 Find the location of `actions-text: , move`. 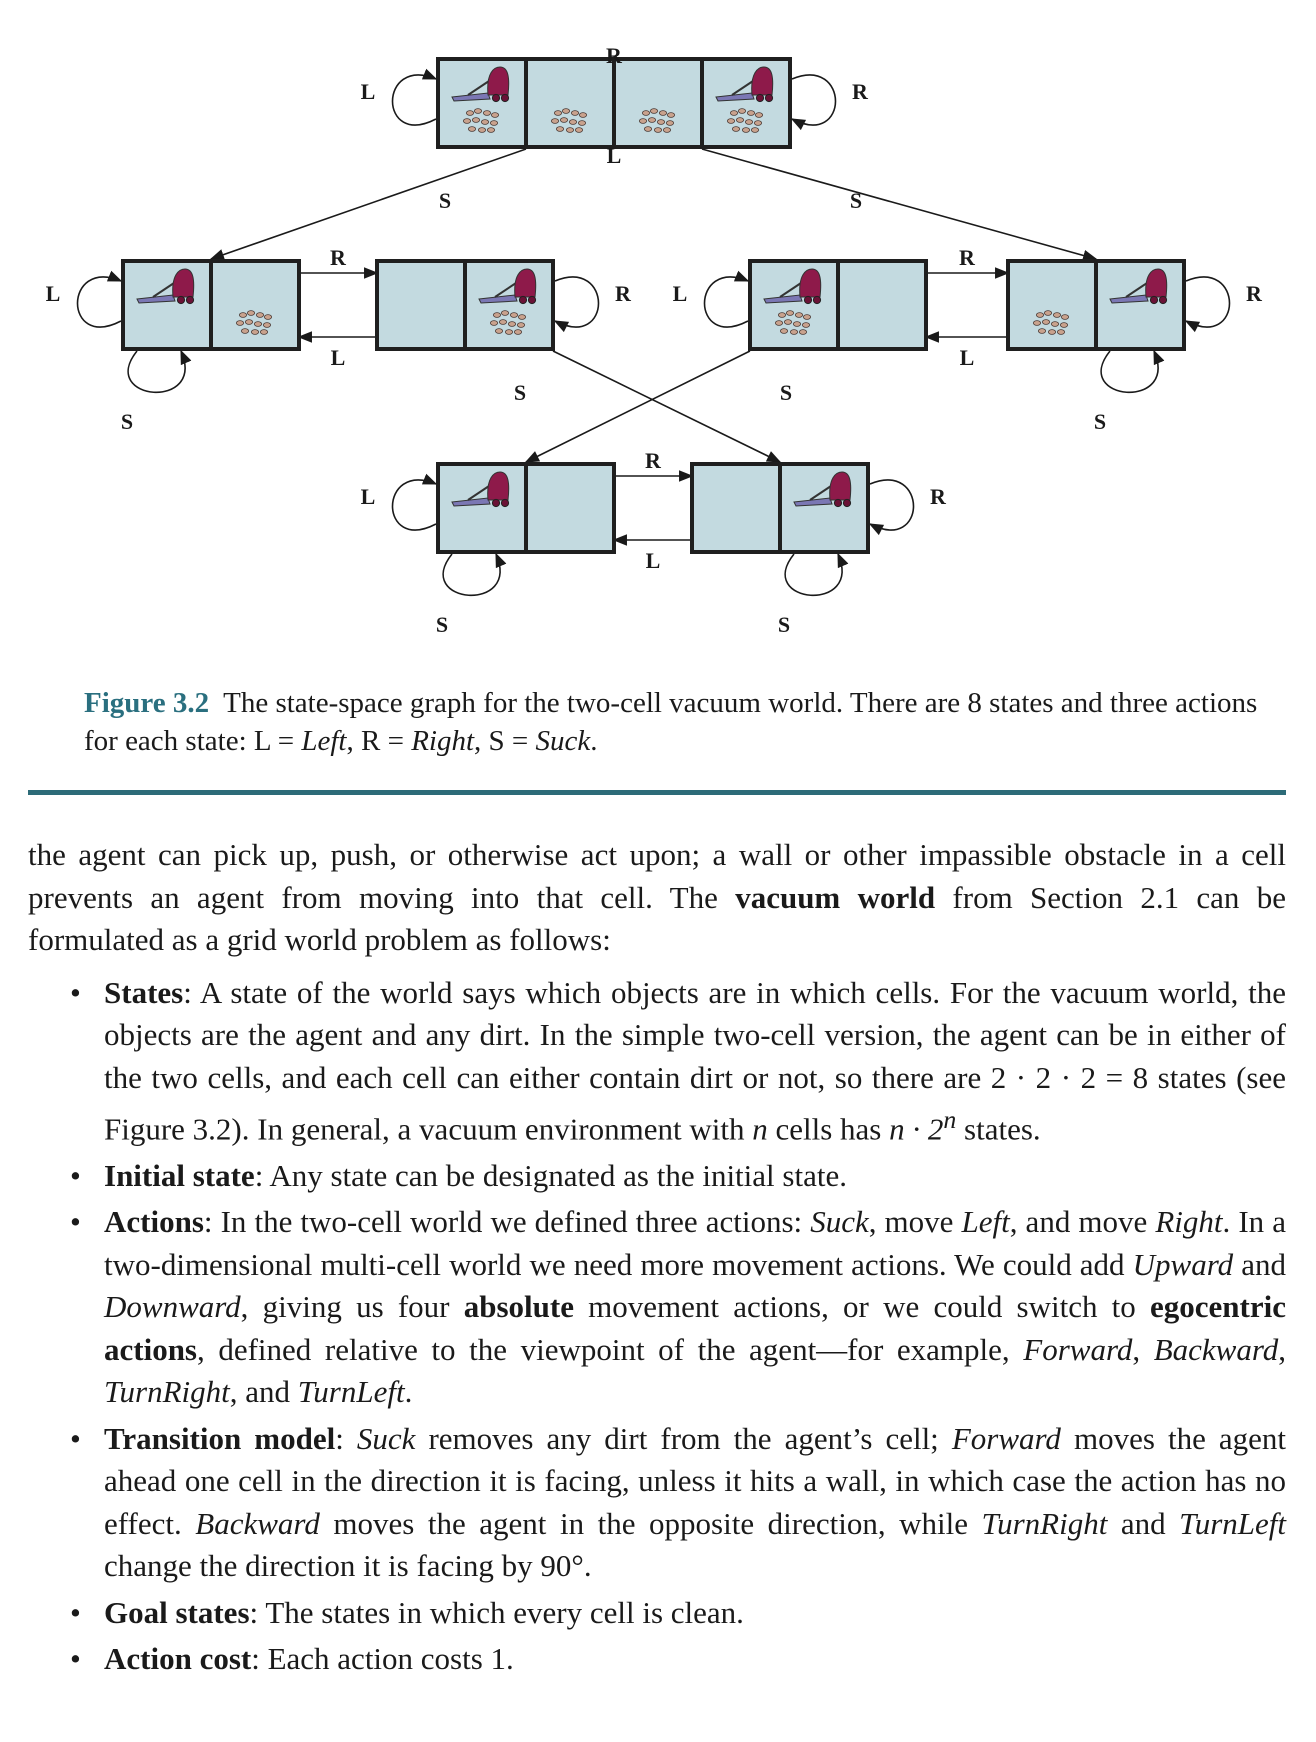

actions-text: , move is located at coordinates (915, 1222).